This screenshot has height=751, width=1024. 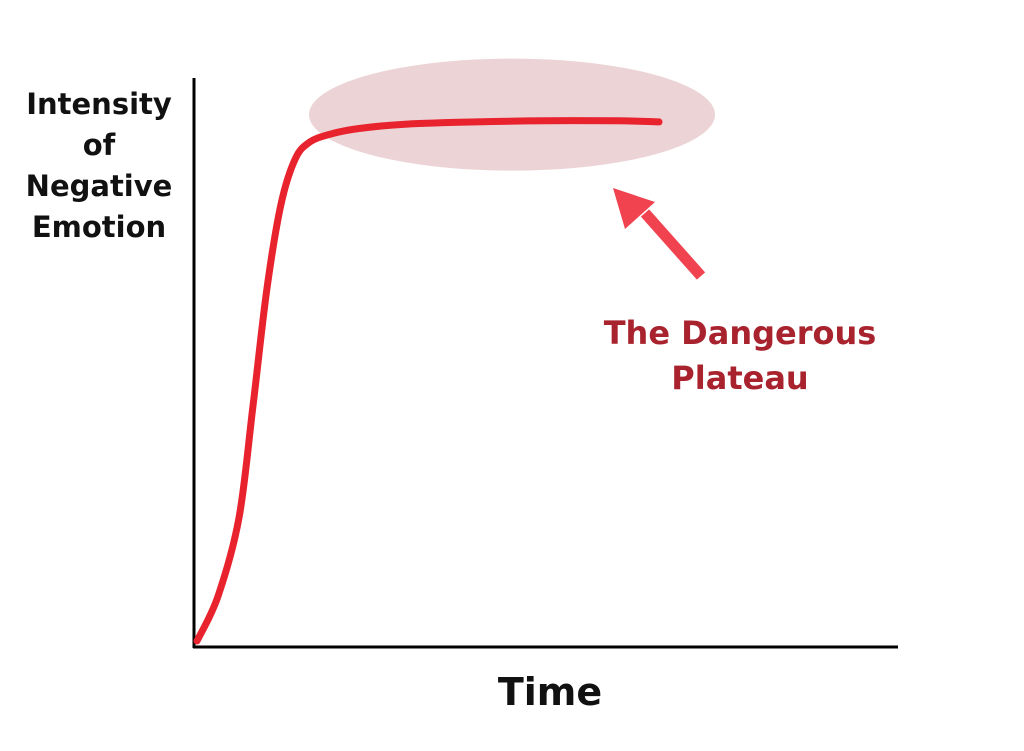 What do you see at coordinates (740, 355) in the screenshot?
I see `plateau-annotation-label: The Dangerous Plateau` at bounding box center [740, 355].